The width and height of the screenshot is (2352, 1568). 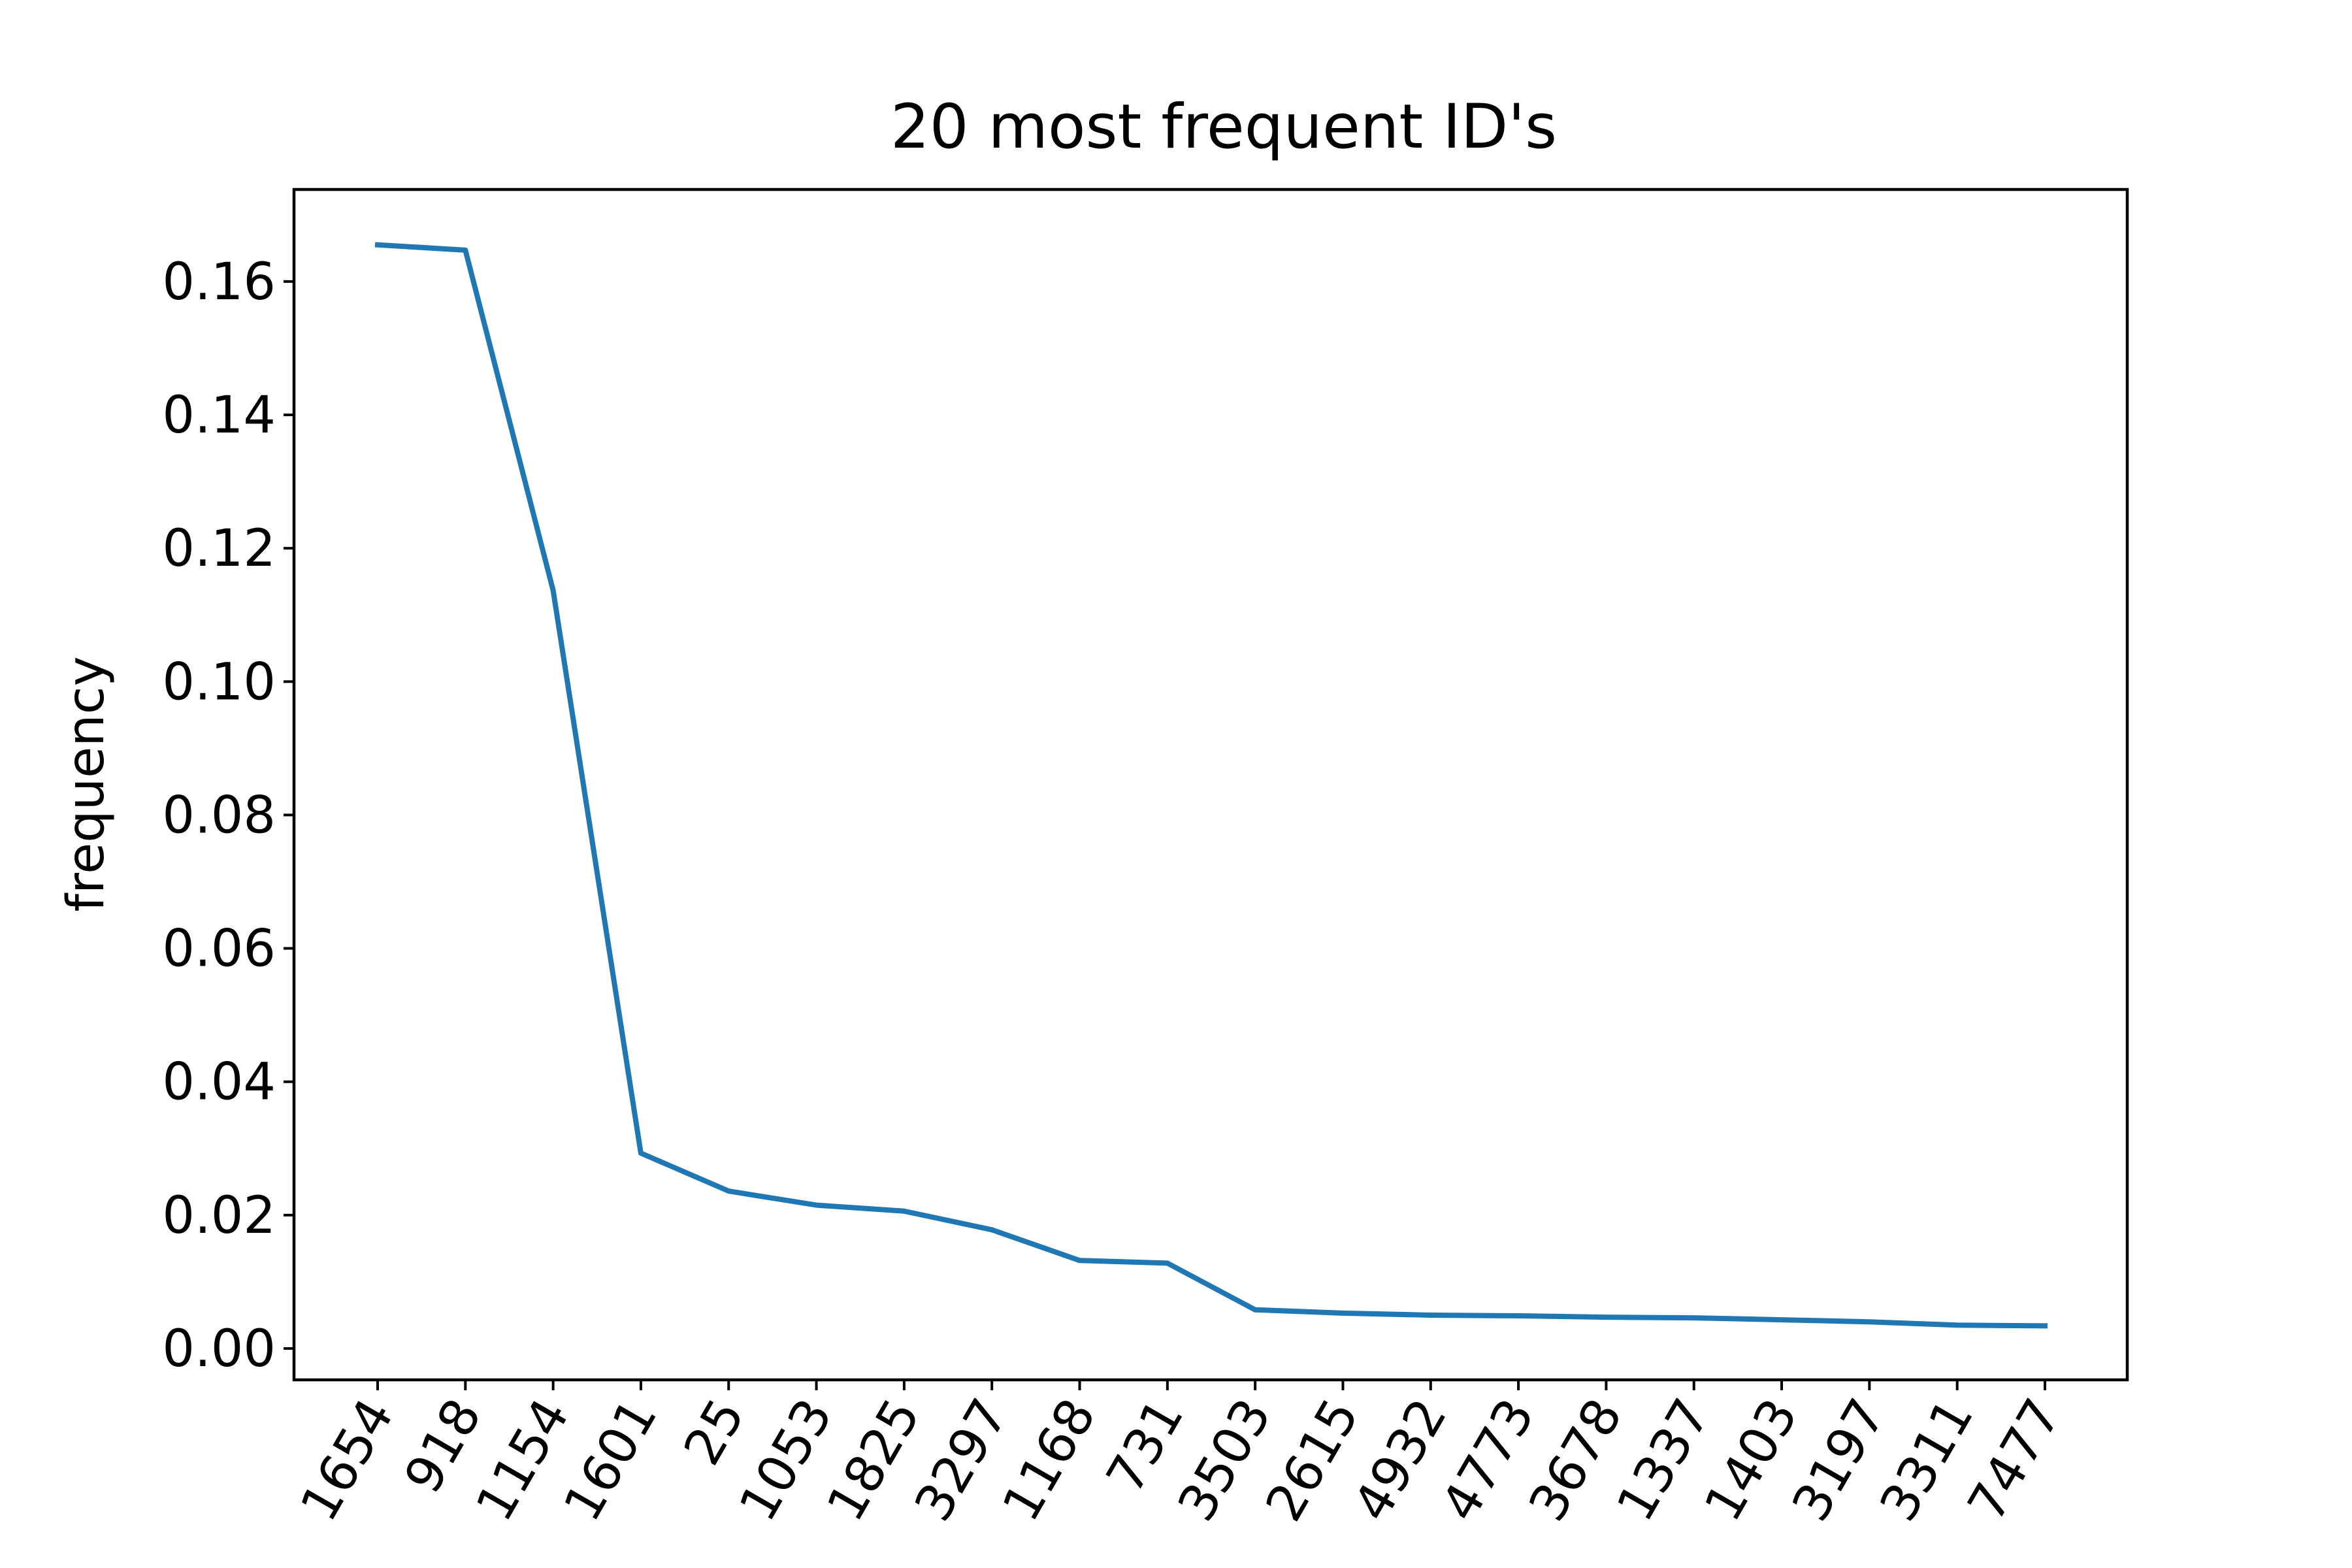 What do you see at coordinates (219, 949) in the screenshot?
I see `y-tick-label: 0.06` at bounding box center [219, 949].